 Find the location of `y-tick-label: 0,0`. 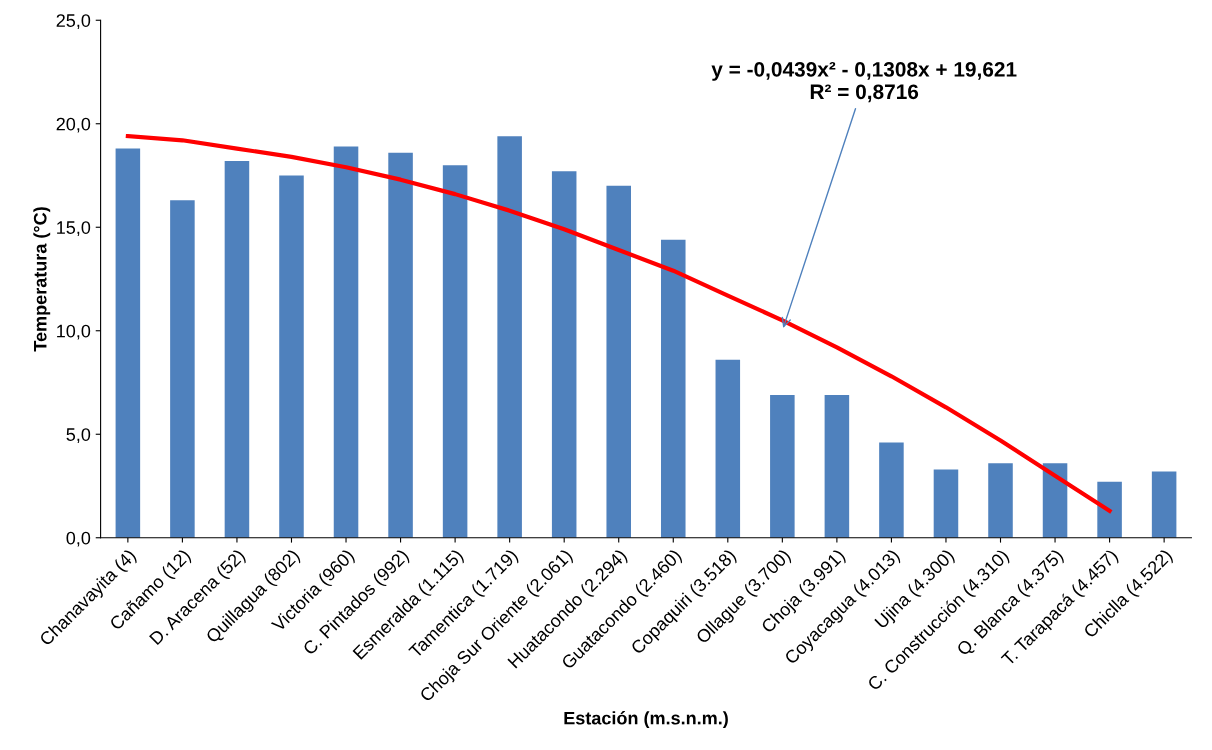

y-tick-label: 0,0 is located at coordinates (78, 539).